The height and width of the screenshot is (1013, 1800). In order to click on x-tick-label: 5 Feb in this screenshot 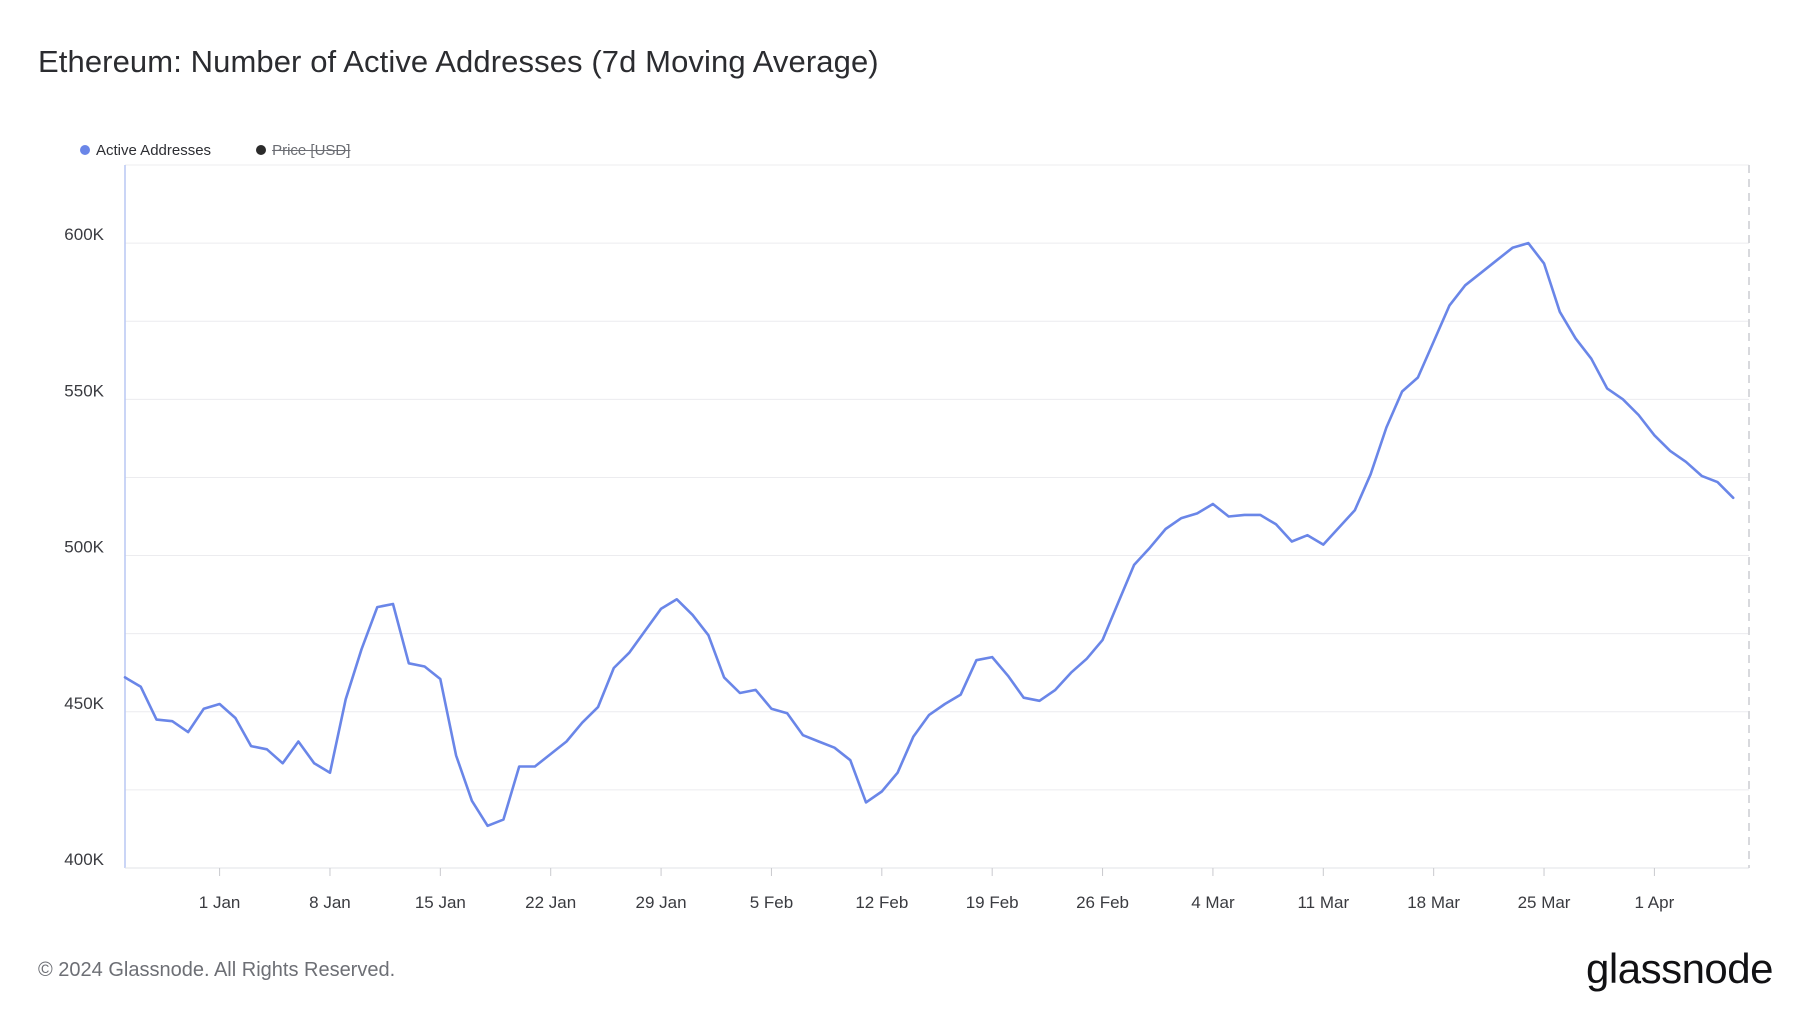, I will do `click(771, 902)`.